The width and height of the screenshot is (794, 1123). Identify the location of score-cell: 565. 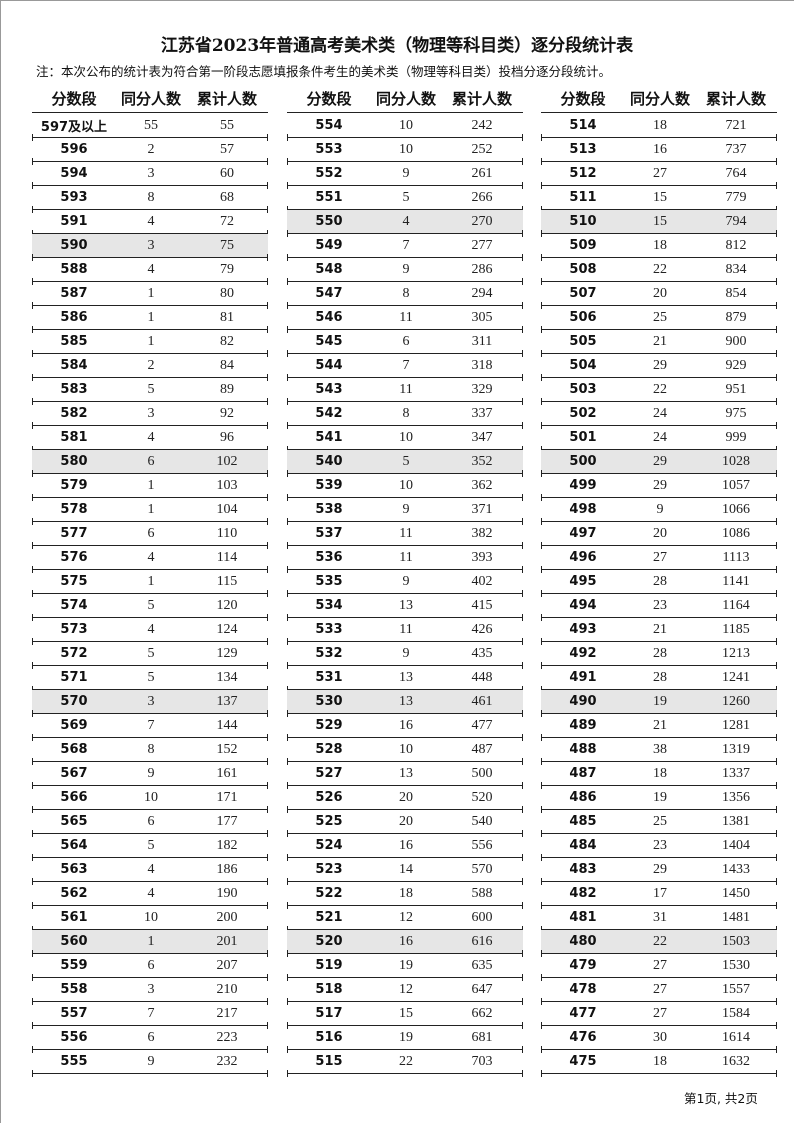
(74, 821).